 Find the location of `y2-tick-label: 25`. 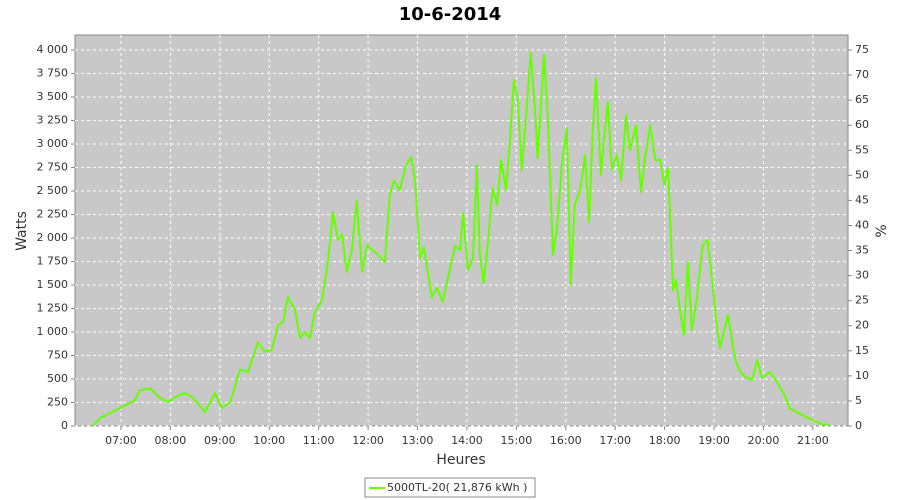

y2-tick-label: 25 is located at coordinates (862, 300).